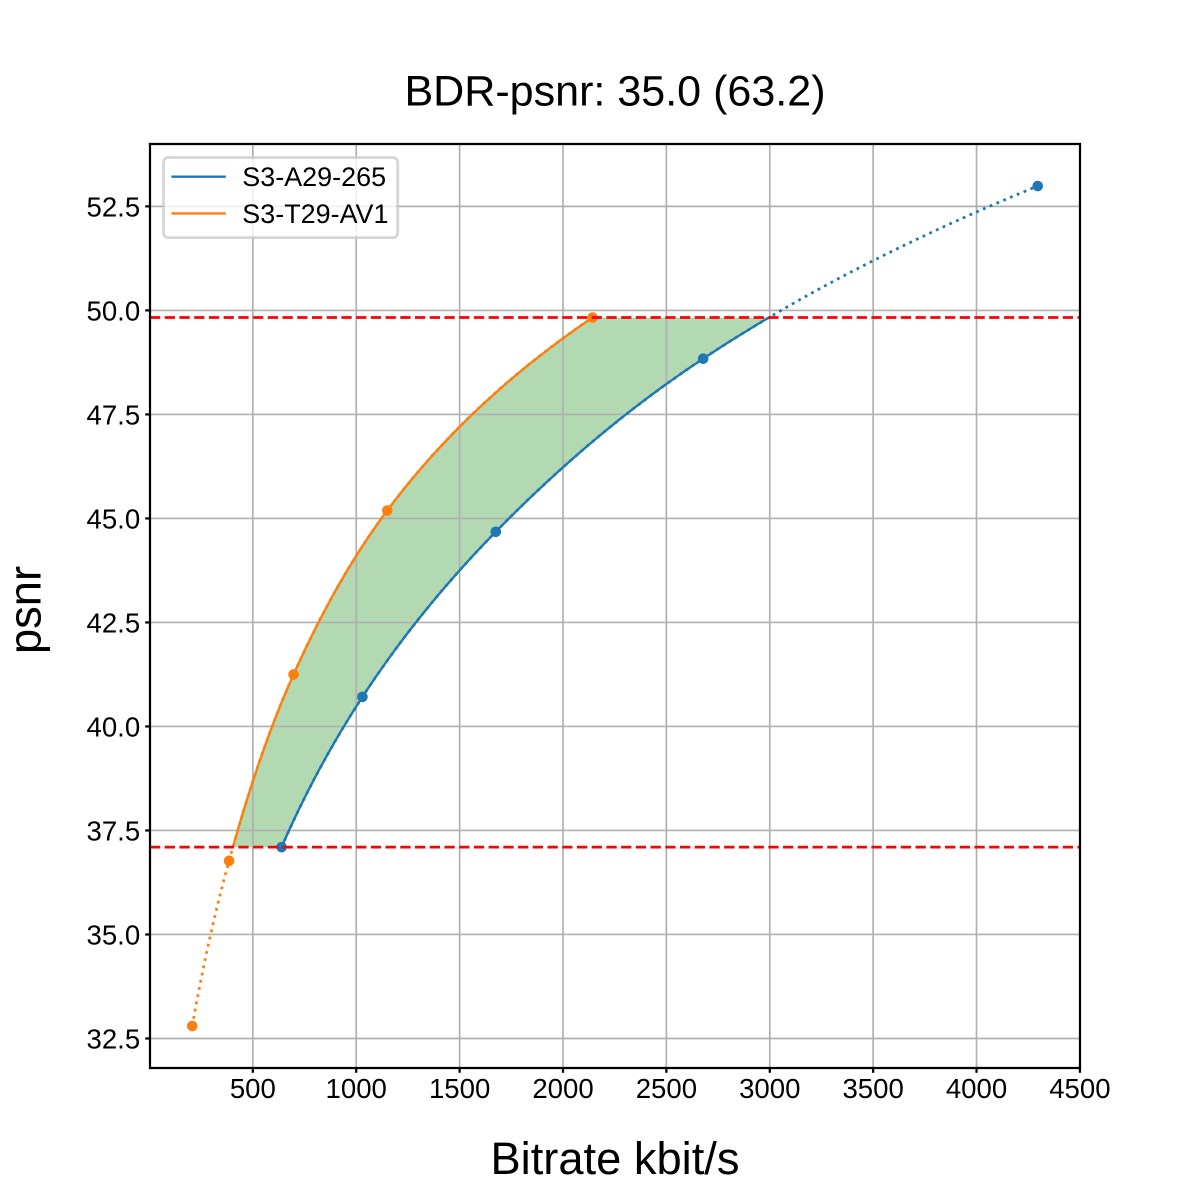 The width and height of the screenshot is (1200, 1200). Describe the element at coordinates (114, 1038) in the screenshot. I see `svg-text: 32.5` at that location.